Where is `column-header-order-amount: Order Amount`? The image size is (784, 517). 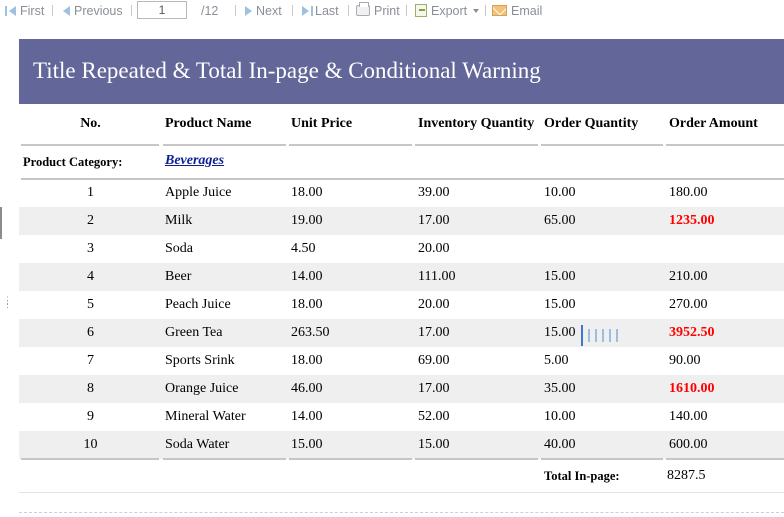
column-header-order-amount: Order Amount is located at coordinates (713, 123).